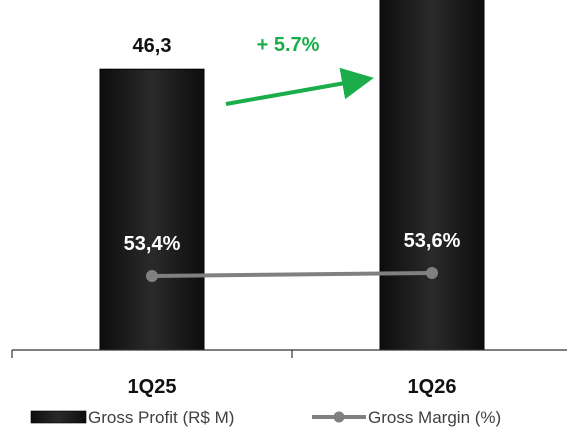  Describe the element at coordinates (265, 417) in the screenshot. I see `legend: Gross Profit (R$ M) Gross Margin (%)` at that location.